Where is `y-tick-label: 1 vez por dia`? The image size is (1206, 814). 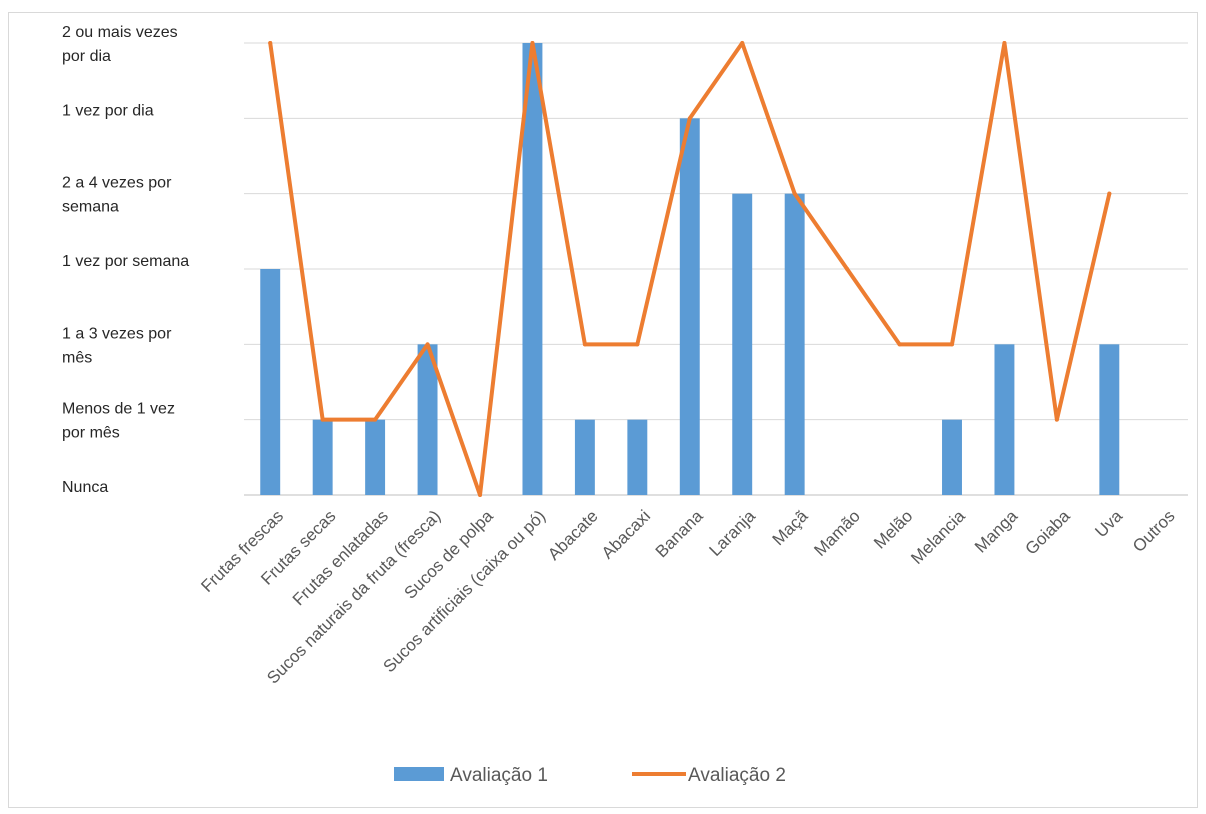
y-tick-label: 1 vez por dia is located at coordinates (108, 110).